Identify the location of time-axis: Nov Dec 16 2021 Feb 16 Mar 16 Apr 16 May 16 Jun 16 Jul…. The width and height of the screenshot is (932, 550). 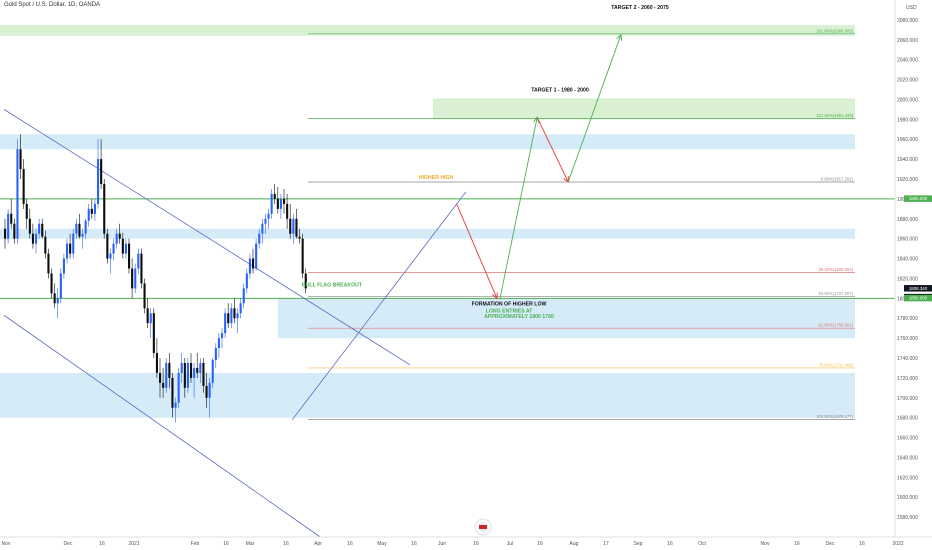
(453, 544).